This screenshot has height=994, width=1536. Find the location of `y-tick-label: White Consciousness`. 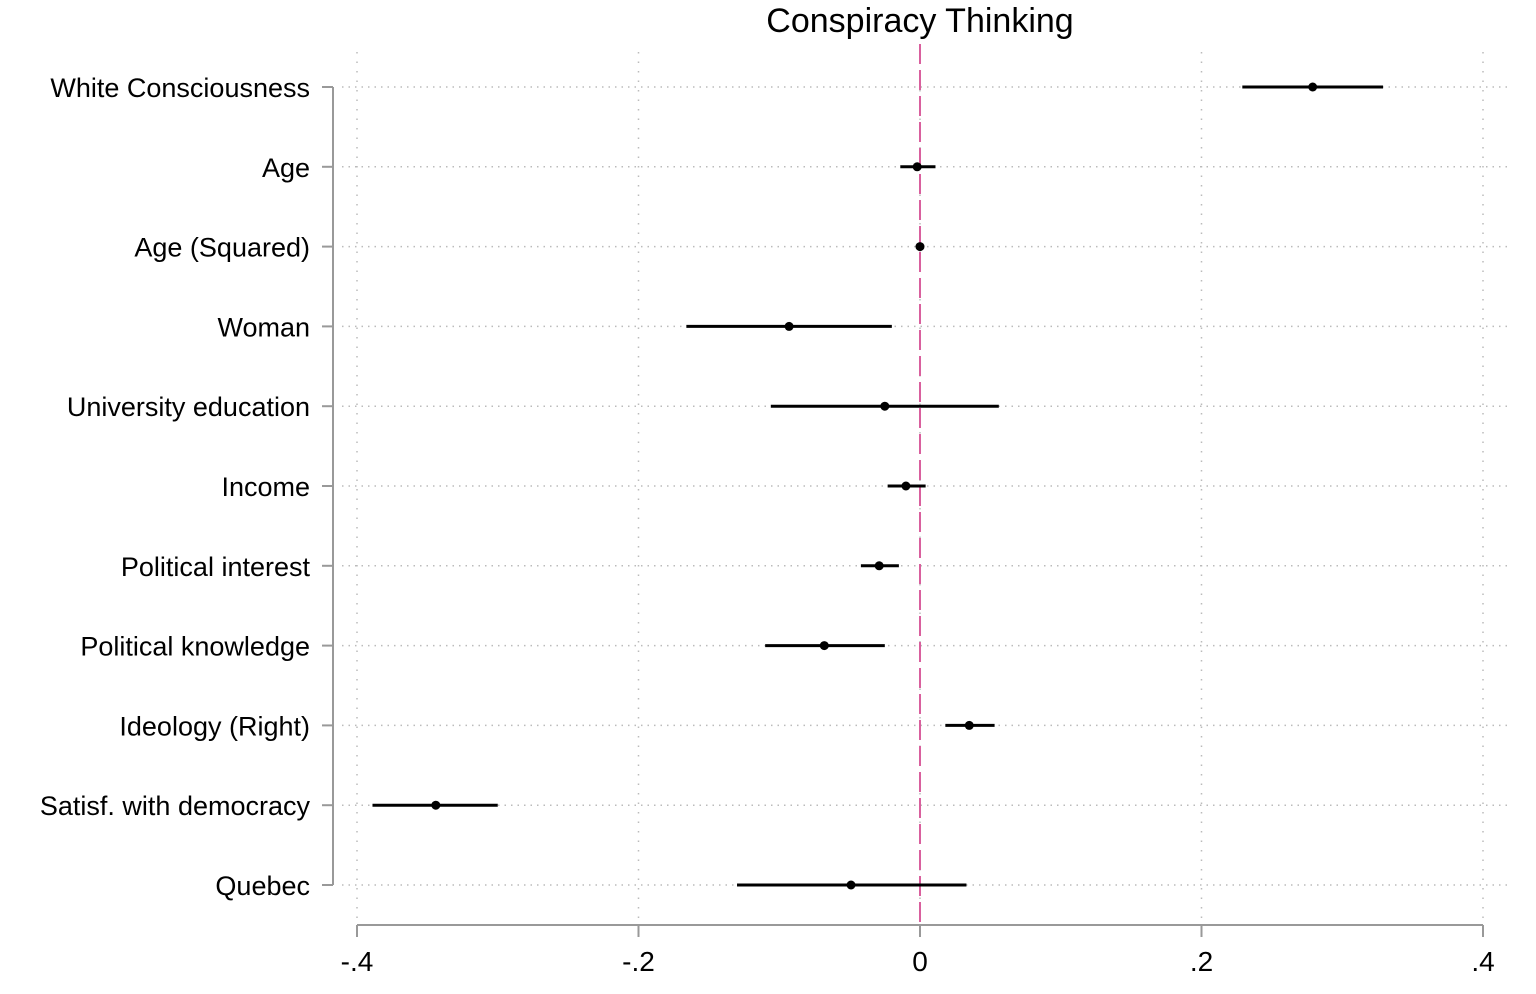

y-tick-label: White Consciousness is located at coordinates (180, 88).